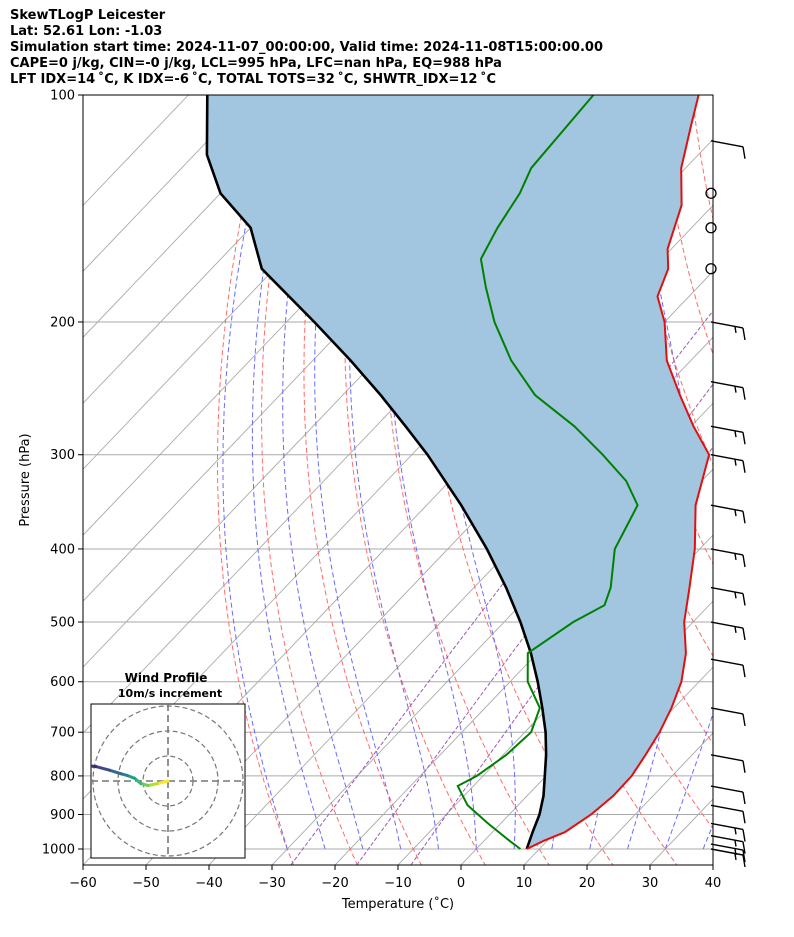 The height and width of the screenshot is (937, 794). Describe the element at coordinates (271, 883) in the screenshot. I see `x-tick-label: −30` at that location.